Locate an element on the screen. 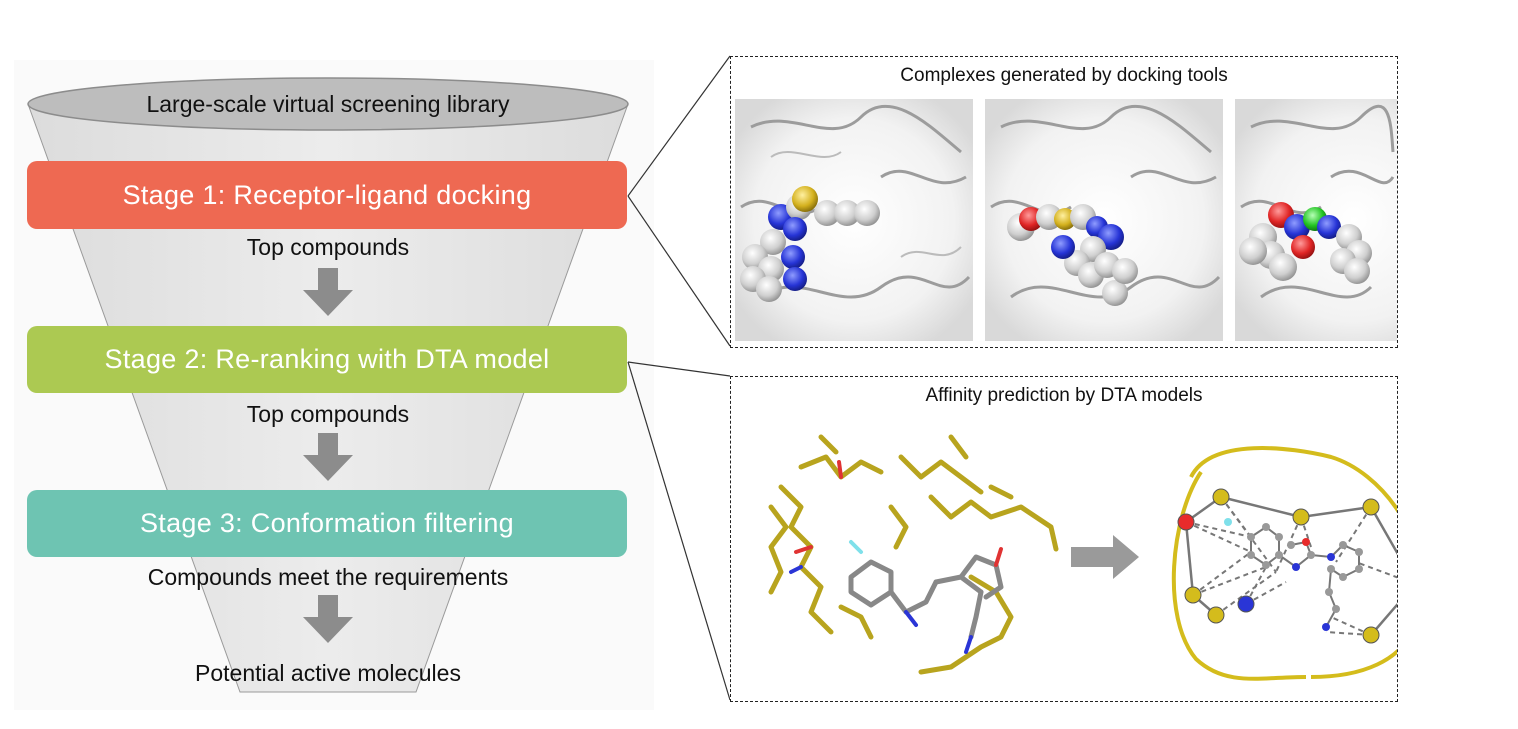 The image size is (1518, 729). stage-1-label: Stage 1: Receptor-ligand docking is located at coordinates (327, 194).